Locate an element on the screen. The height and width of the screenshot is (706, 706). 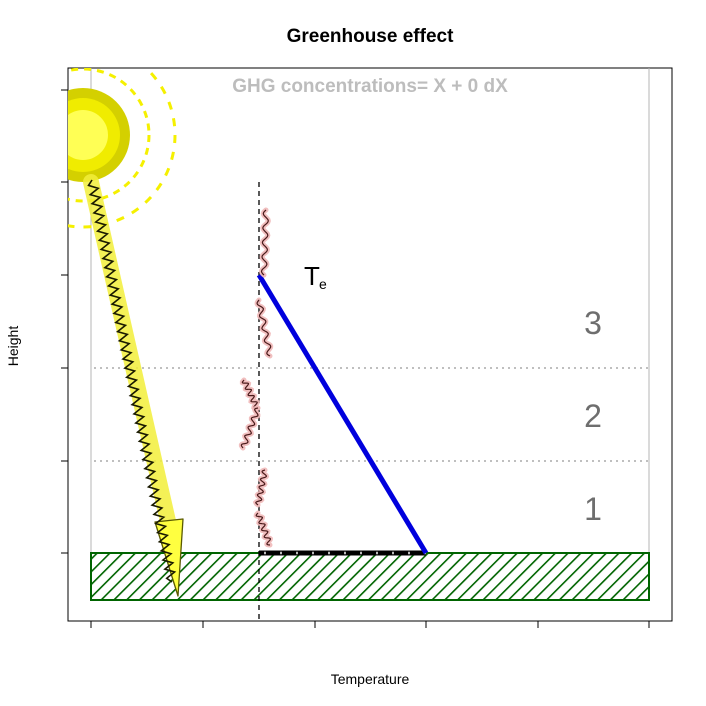
emission-label-main: T is located at coordinates (312, 276).